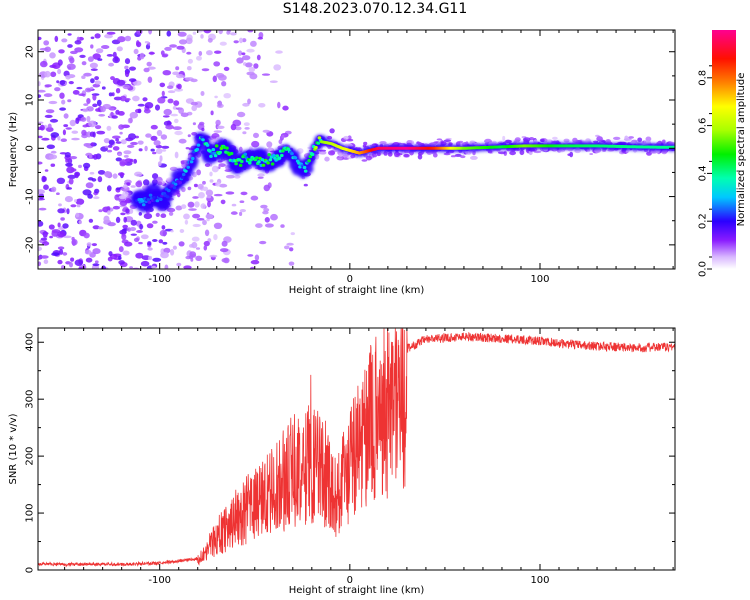 The height and width of the screenshot is (600, 750). Describe the element at coordinates (539, 580) in the screenshot. I see `x-tick-label: 100` at that location.